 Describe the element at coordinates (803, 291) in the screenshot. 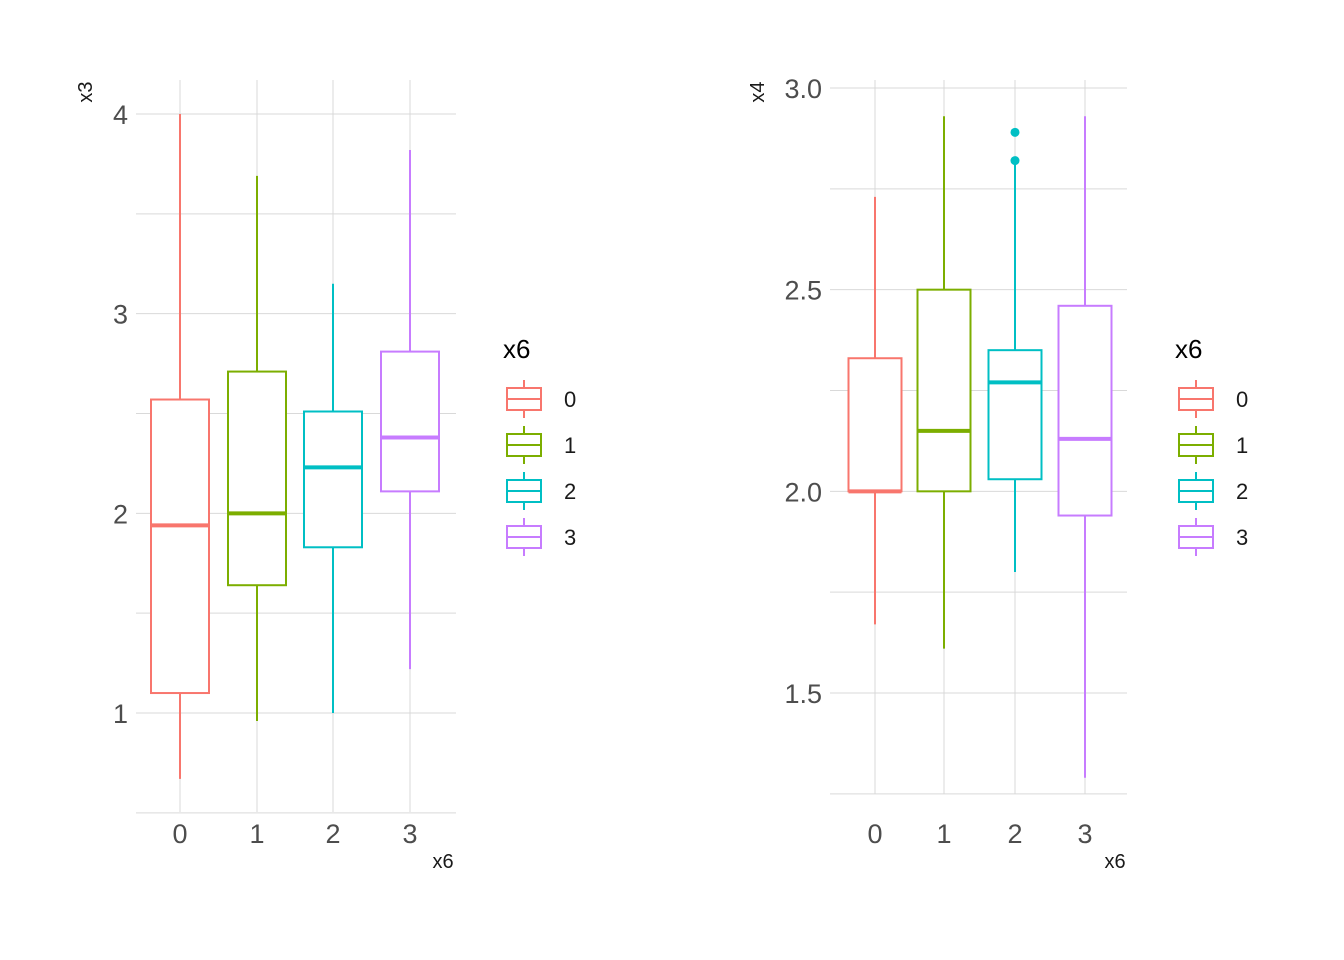

I see `y-tick-label: 2.5` at that location.